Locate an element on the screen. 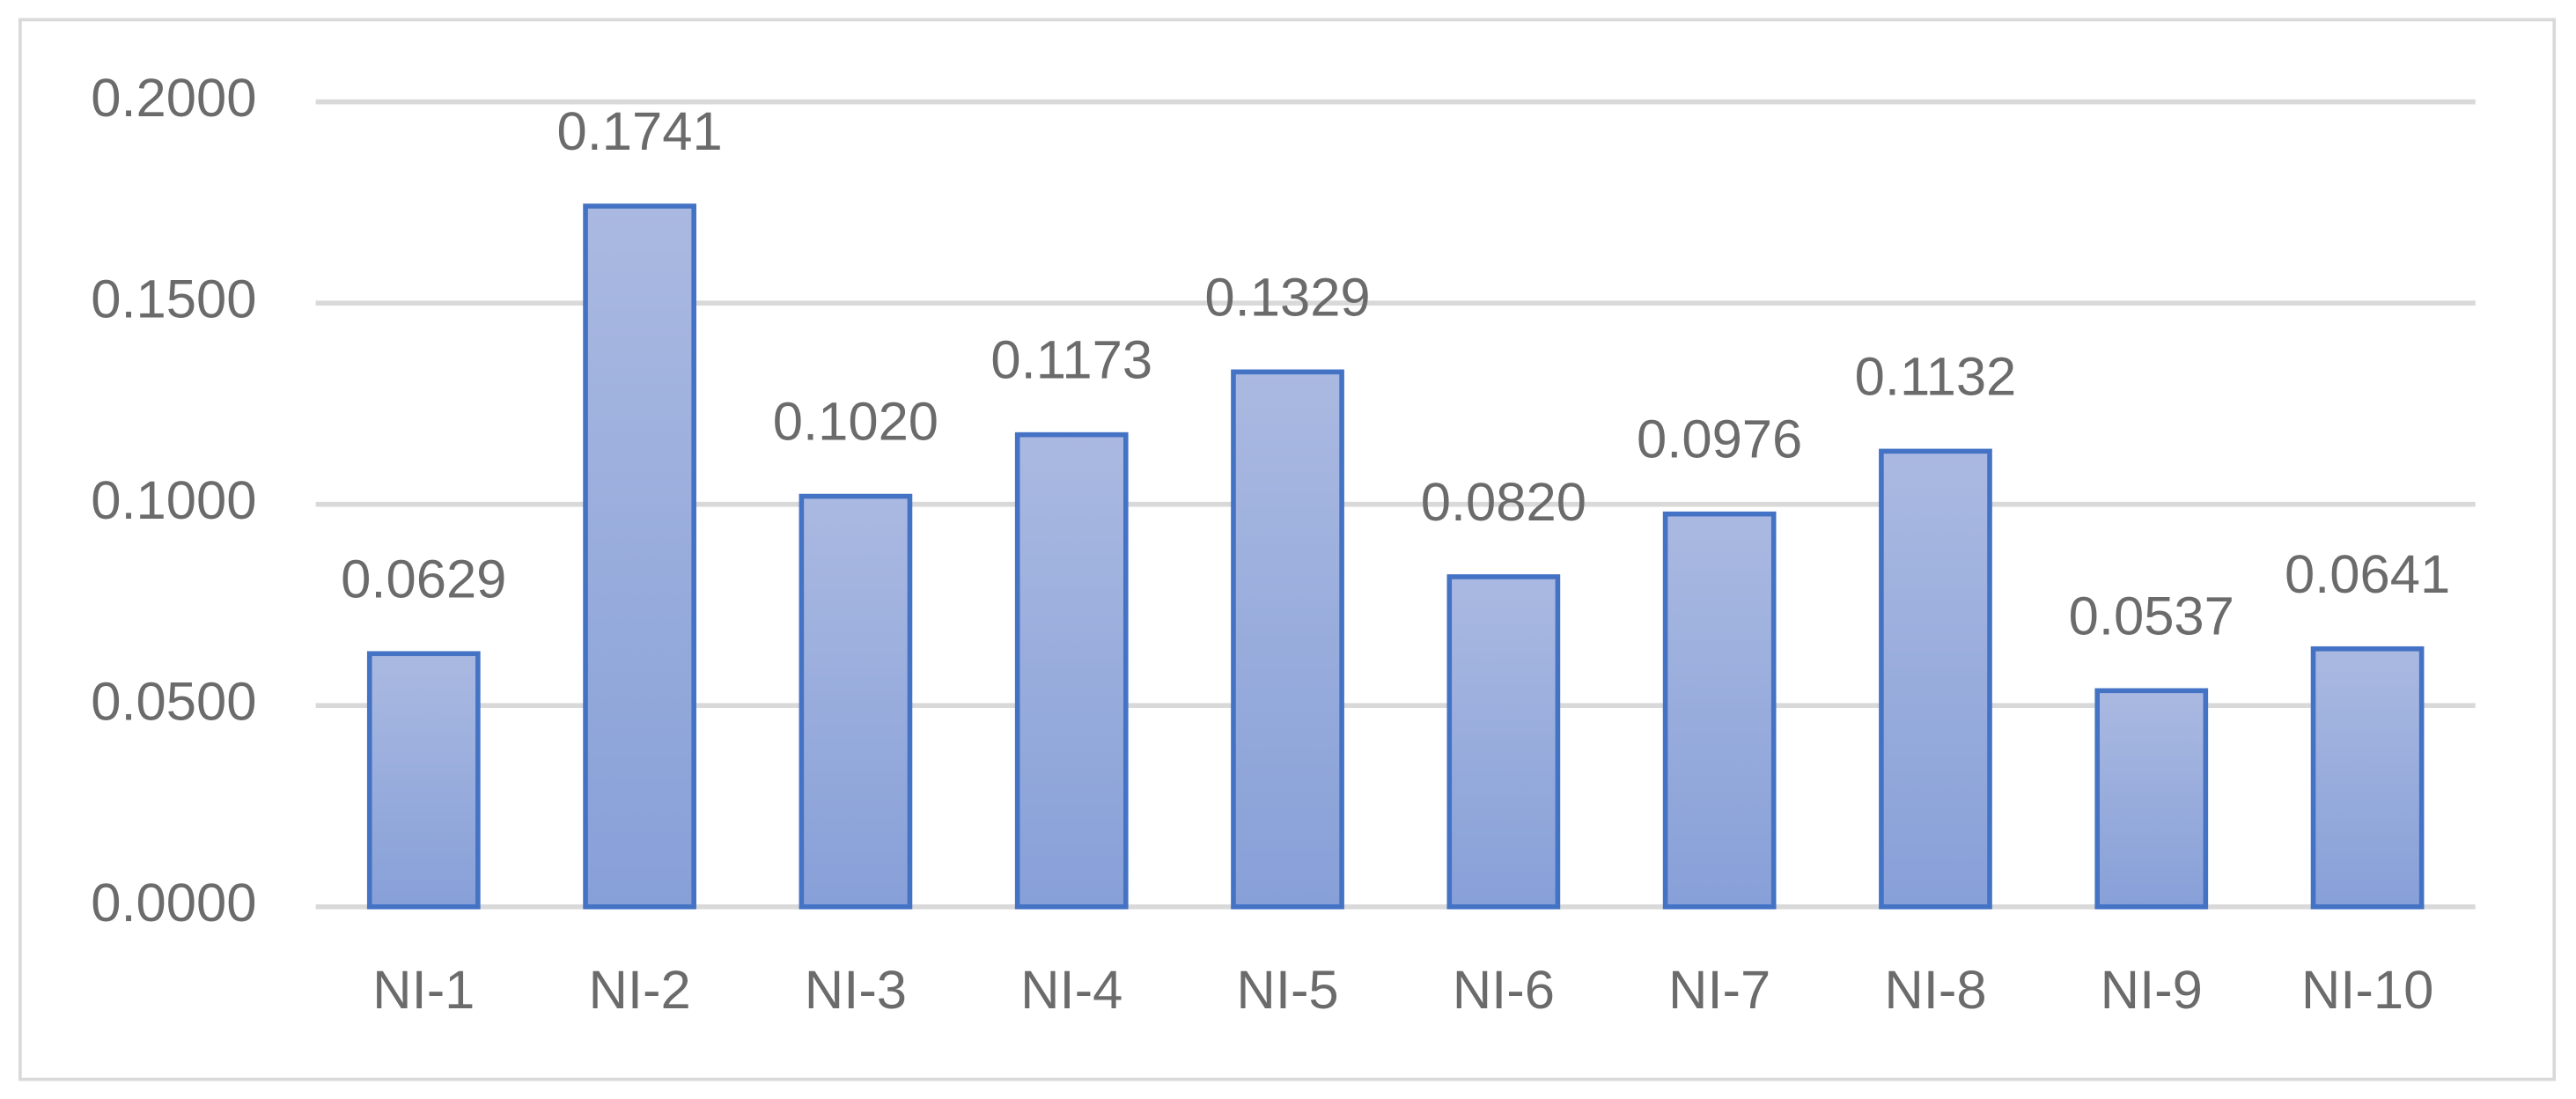  value-label: 0.1173 is located at coordinates (1071, 360).